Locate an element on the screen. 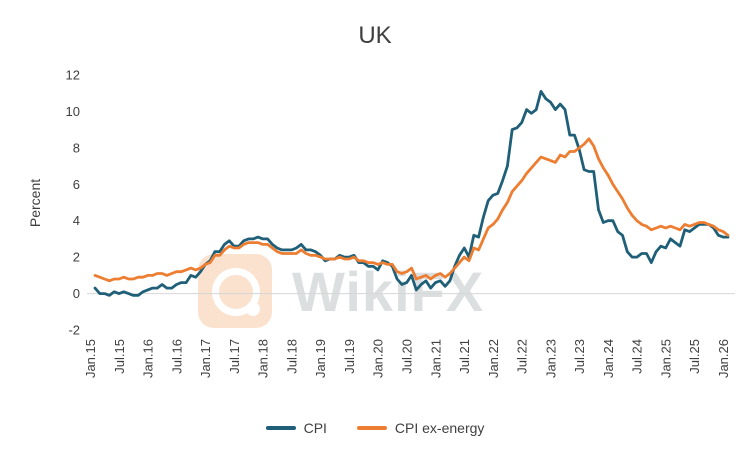 The image size is (750, 450). legend-swatch-cpi-ex-energy is located at coordinates (371, 428).